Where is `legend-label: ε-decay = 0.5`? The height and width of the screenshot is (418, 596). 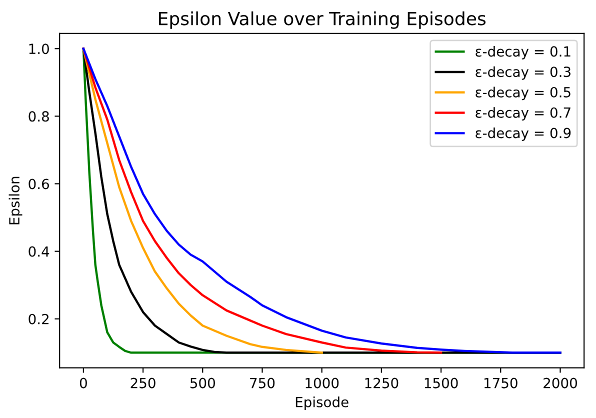
legend-label: ε-decay = 0.5 is located at coordinates (523, 93).